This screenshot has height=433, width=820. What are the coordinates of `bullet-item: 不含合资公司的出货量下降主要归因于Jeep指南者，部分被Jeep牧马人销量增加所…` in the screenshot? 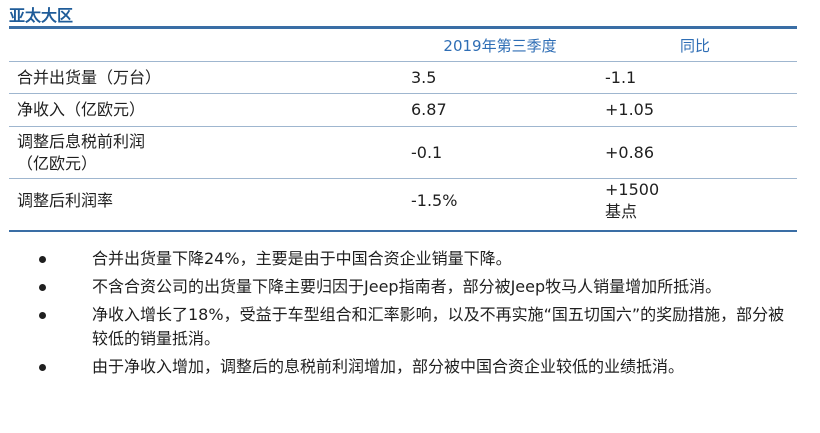 It's located at (410, 287).